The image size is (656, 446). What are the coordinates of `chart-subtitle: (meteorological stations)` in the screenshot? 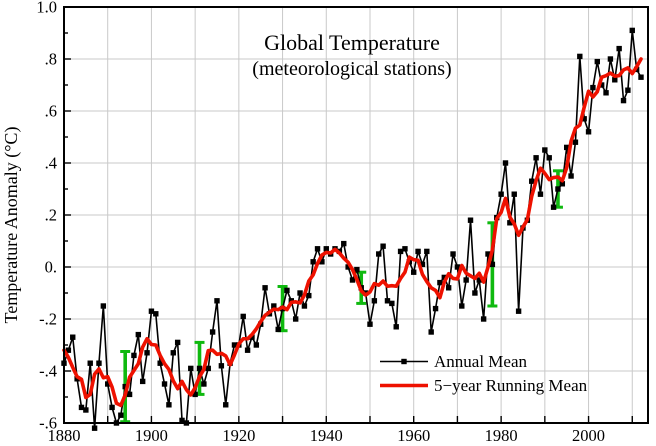 It's located at (351, 69).